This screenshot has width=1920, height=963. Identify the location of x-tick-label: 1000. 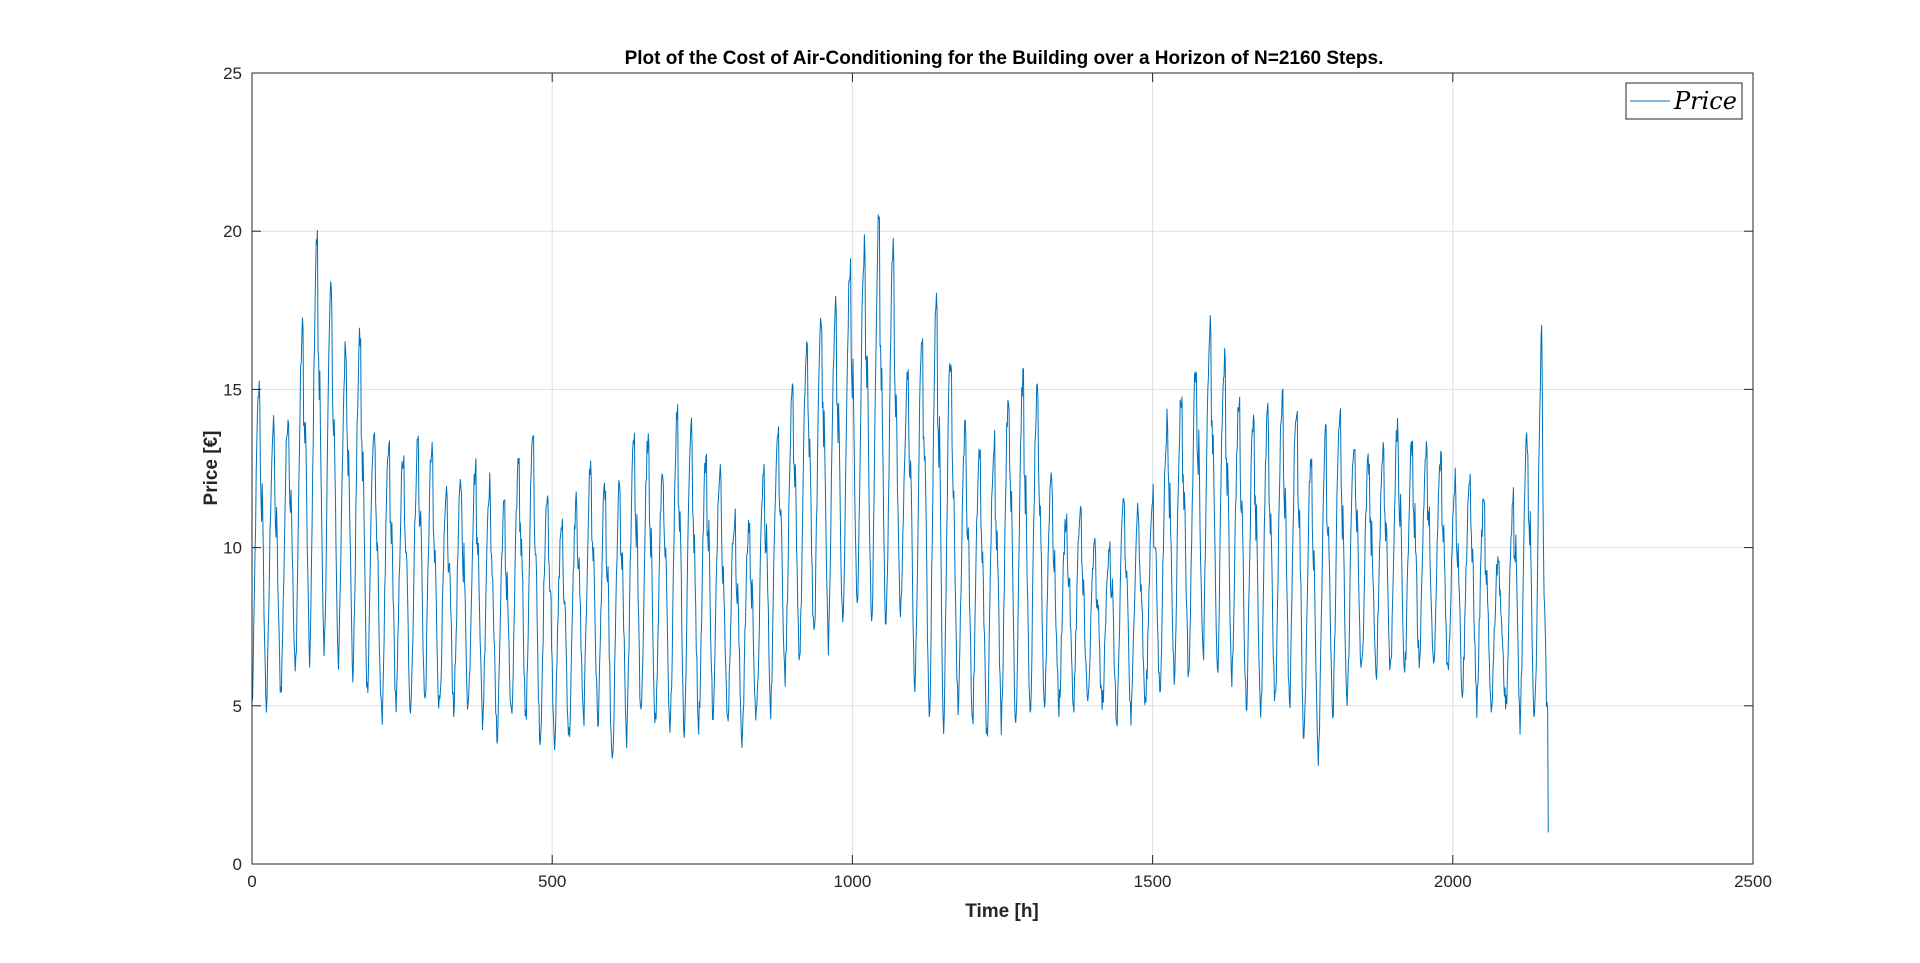
(852, 881).